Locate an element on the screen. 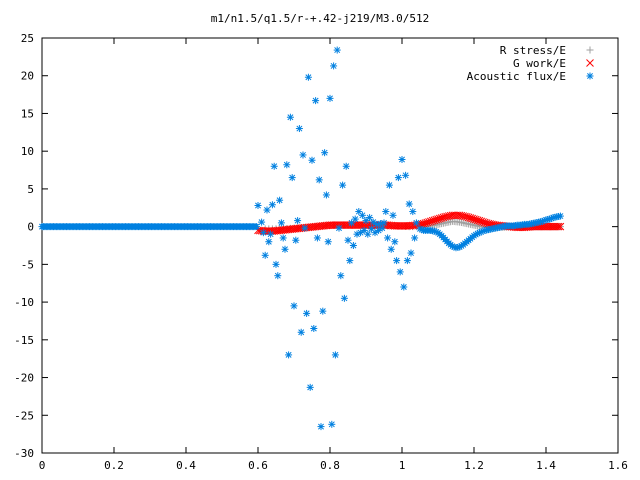 Image resolution: width=640 pixels, height=480 pixels. x-tick-label: 0.2 is located at coordinates (114, 465).